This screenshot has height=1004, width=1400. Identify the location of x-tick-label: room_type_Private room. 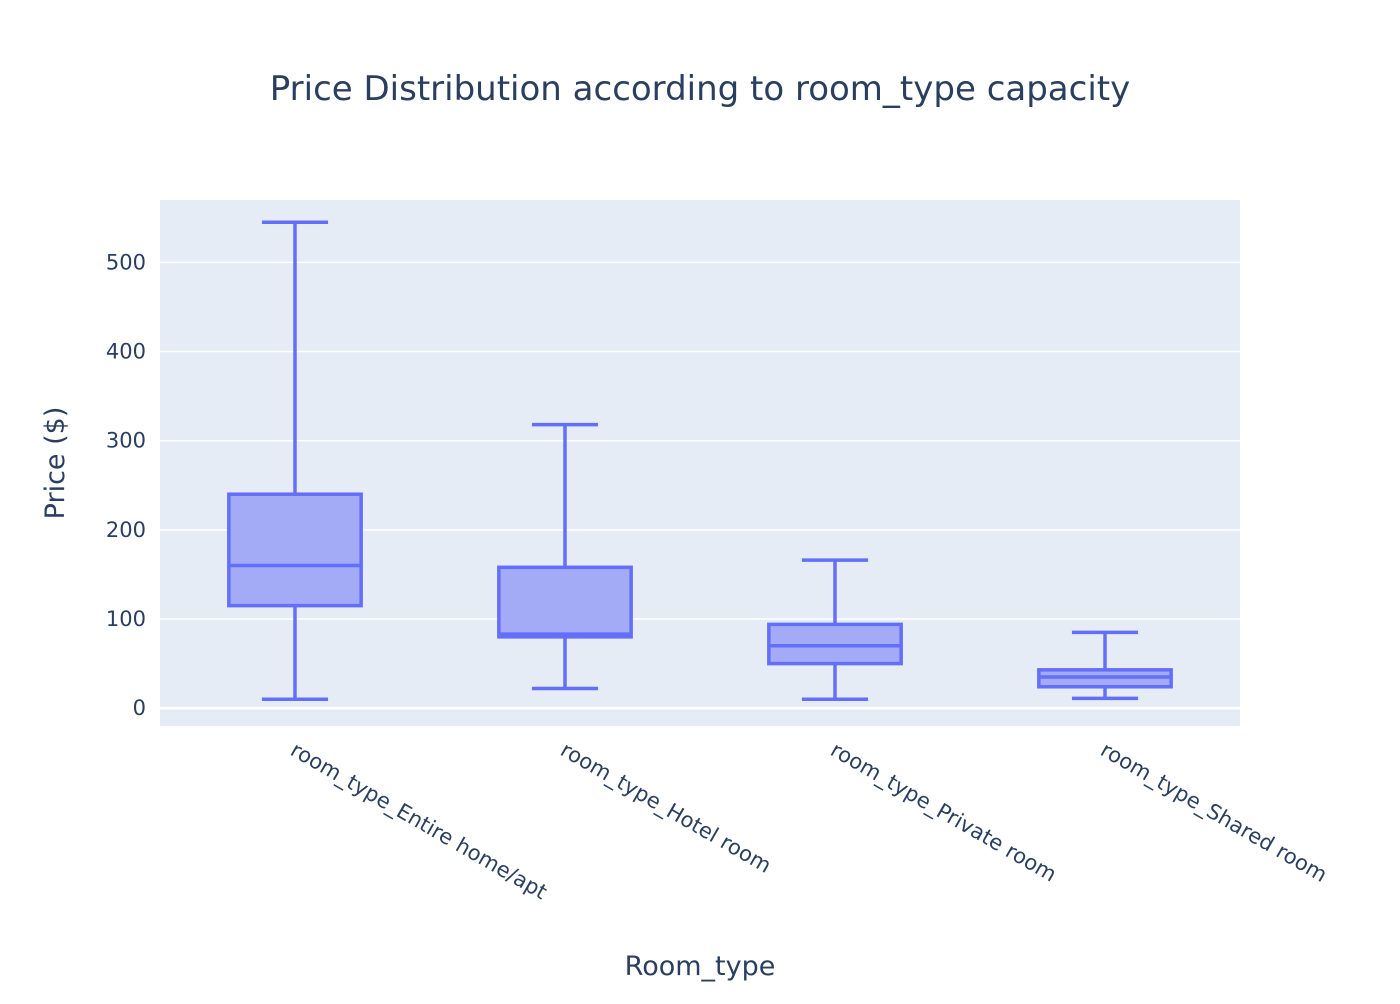
(943, 813).